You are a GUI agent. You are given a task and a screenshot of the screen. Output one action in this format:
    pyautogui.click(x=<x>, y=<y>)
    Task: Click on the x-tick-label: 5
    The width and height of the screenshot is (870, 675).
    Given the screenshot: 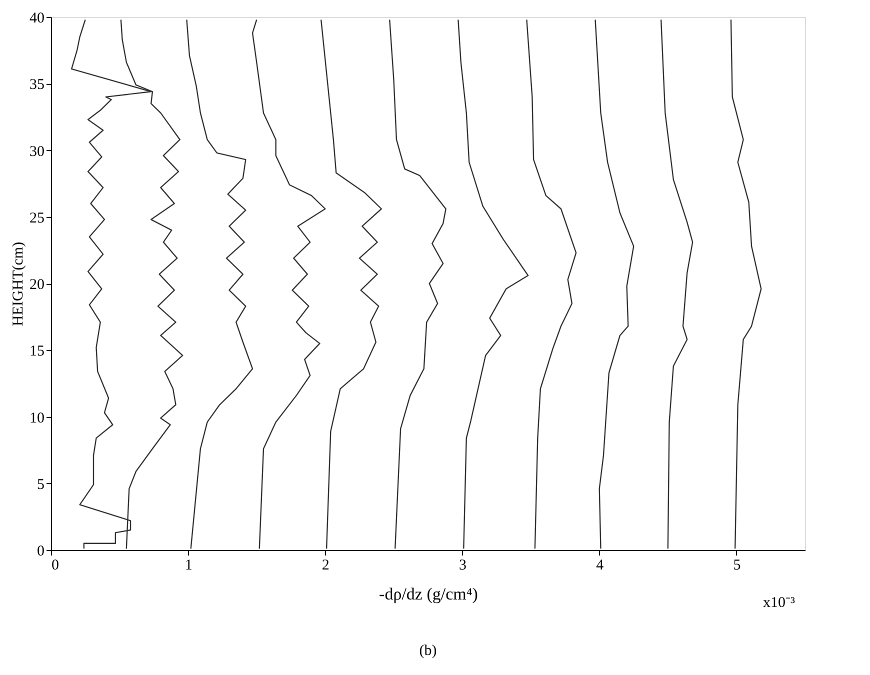 What is the action you would take?
    pyautogui.click(x=737, y=566)
    